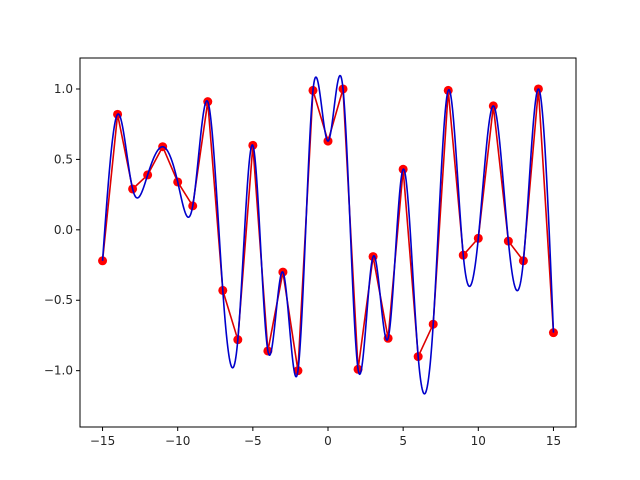  I want to click on x-tick-label: 10, so click(478, 441).